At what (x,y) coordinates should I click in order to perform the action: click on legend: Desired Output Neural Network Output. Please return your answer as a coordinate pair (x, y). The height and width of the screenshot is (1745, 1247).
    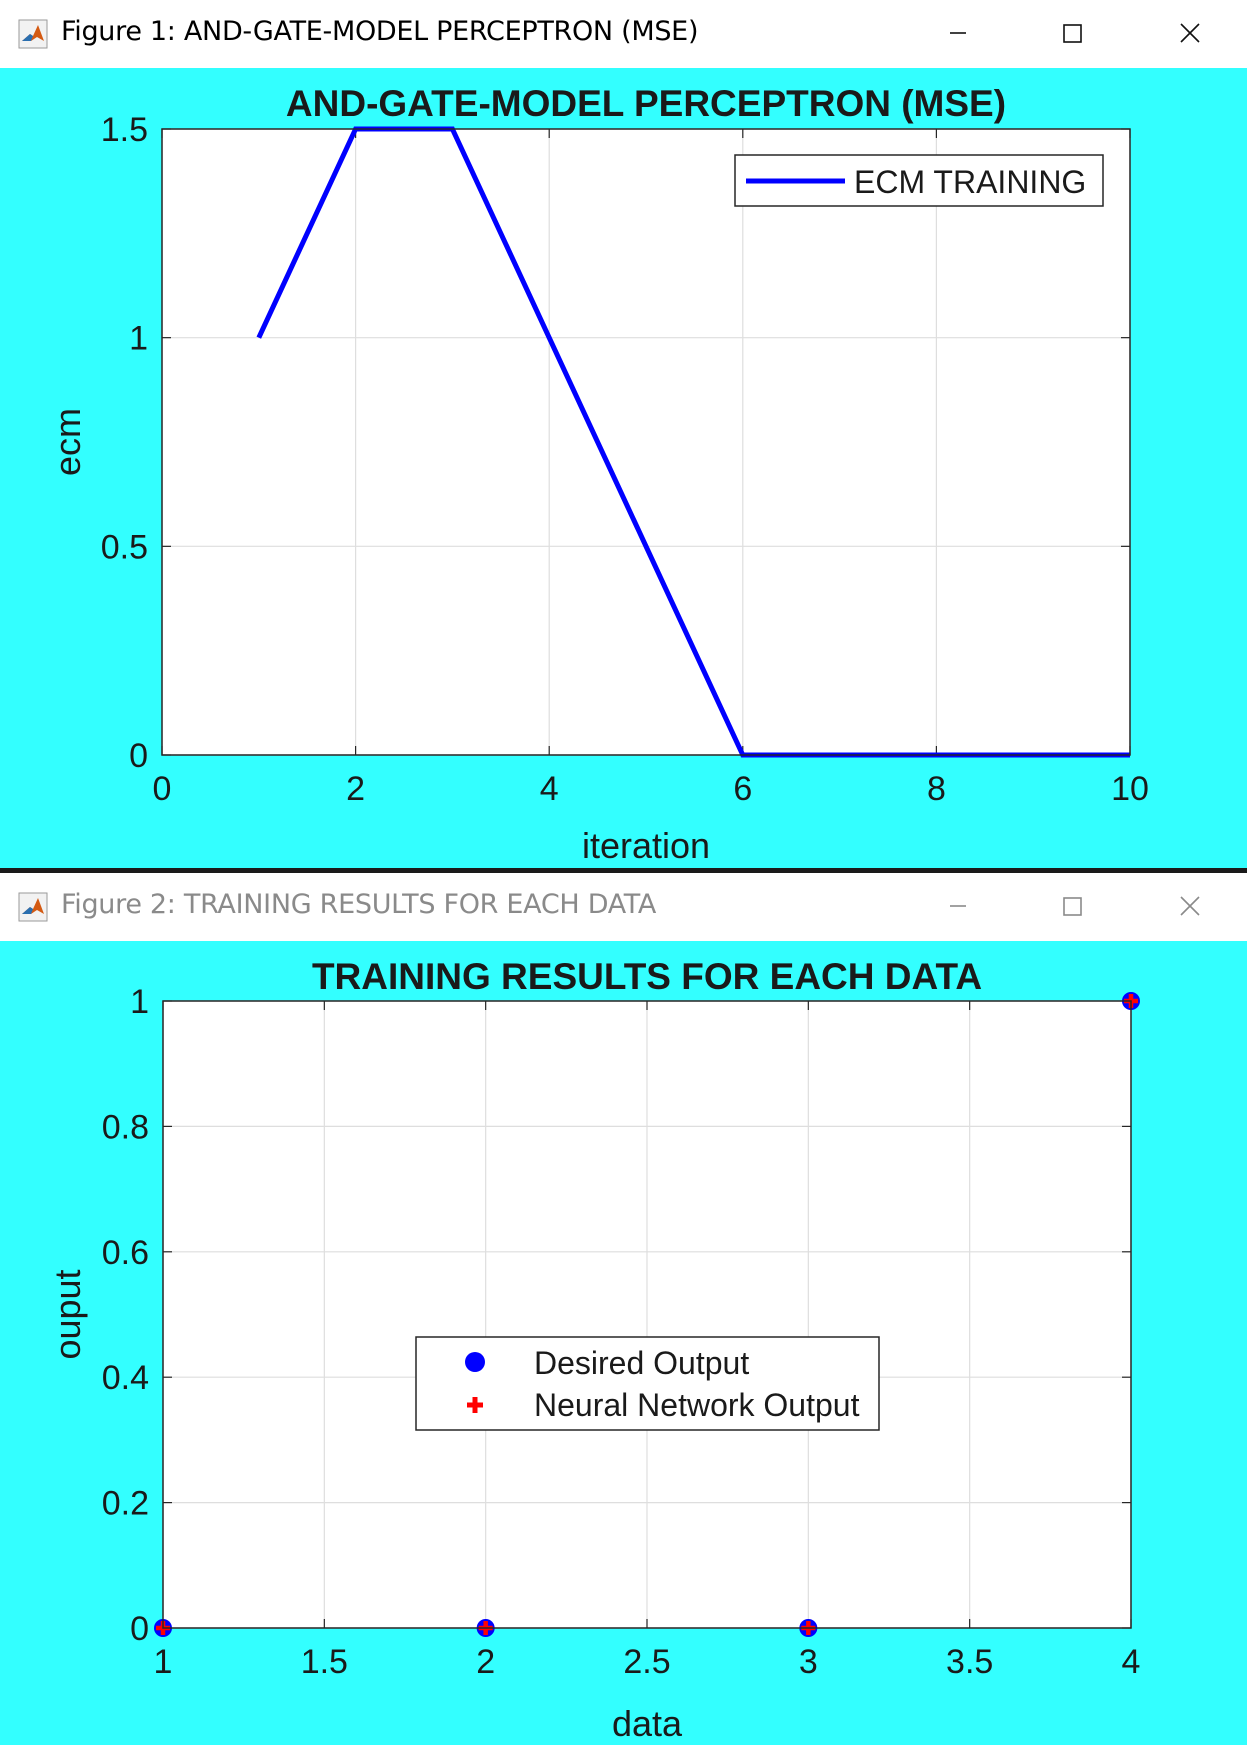
    Looking at the image, I should click on (647, 1383).